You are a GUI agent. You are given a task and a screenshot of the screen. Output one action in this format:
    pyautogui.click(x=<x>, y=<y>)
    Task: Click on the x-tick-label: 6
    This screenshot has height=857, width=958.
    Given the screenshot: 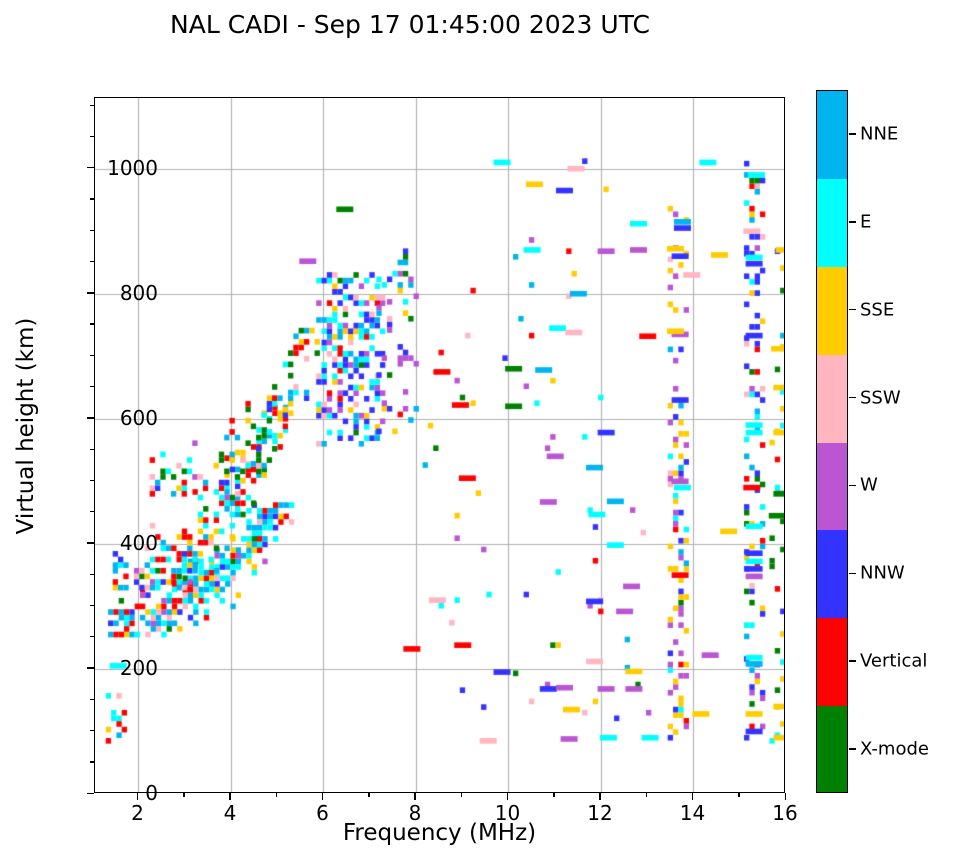 What is the action you would take?
    pyautogui.click(x=322, y=813)
    